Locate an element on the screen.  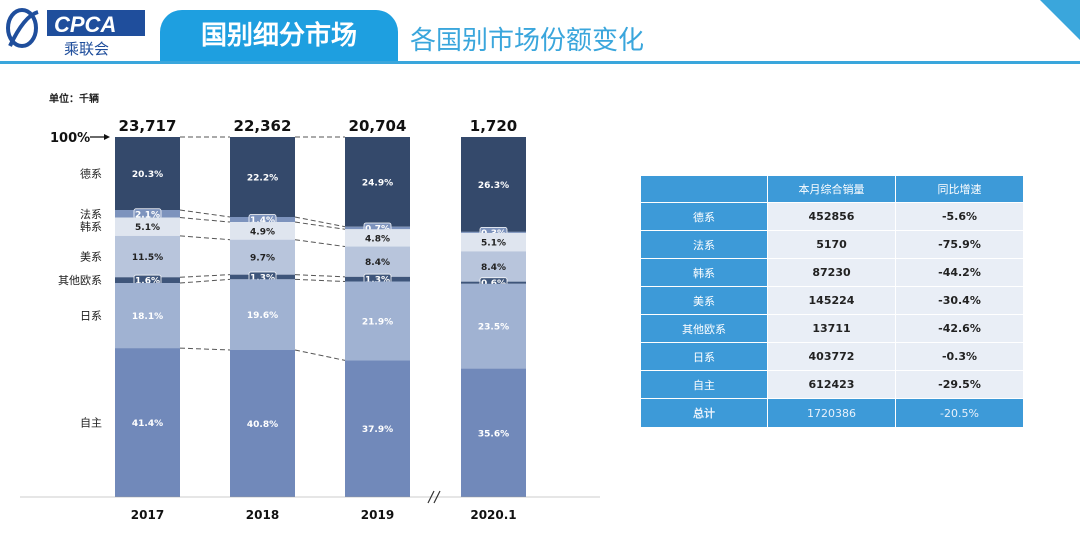
data-label: 2.1% is located at coordinates (147, 215).